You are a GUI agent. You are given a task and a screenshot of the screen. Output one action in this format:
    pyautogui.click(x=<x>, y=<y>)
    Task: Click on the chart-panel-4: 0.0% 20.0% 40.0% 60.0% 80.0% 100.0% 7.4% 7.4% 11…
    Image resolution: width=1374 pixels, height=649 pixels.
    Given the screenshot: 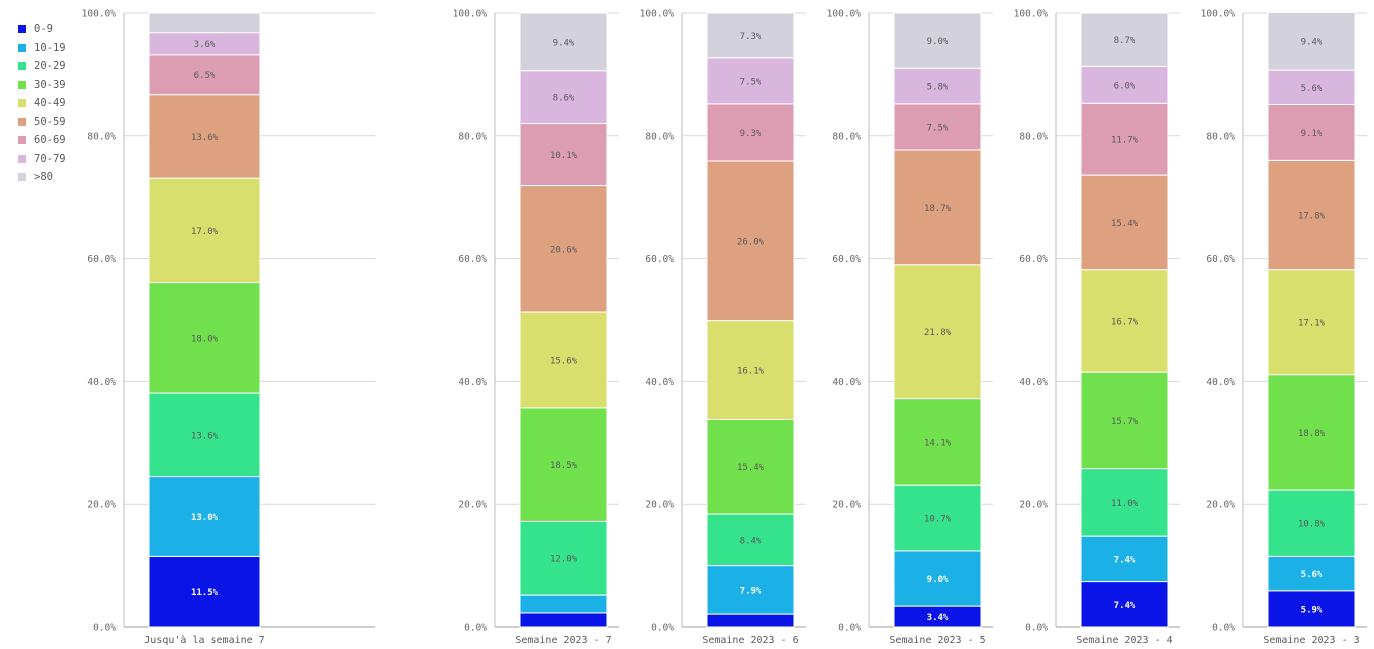 What is the action you would take?
    pyautogui.click(x=1097, y=327)
    